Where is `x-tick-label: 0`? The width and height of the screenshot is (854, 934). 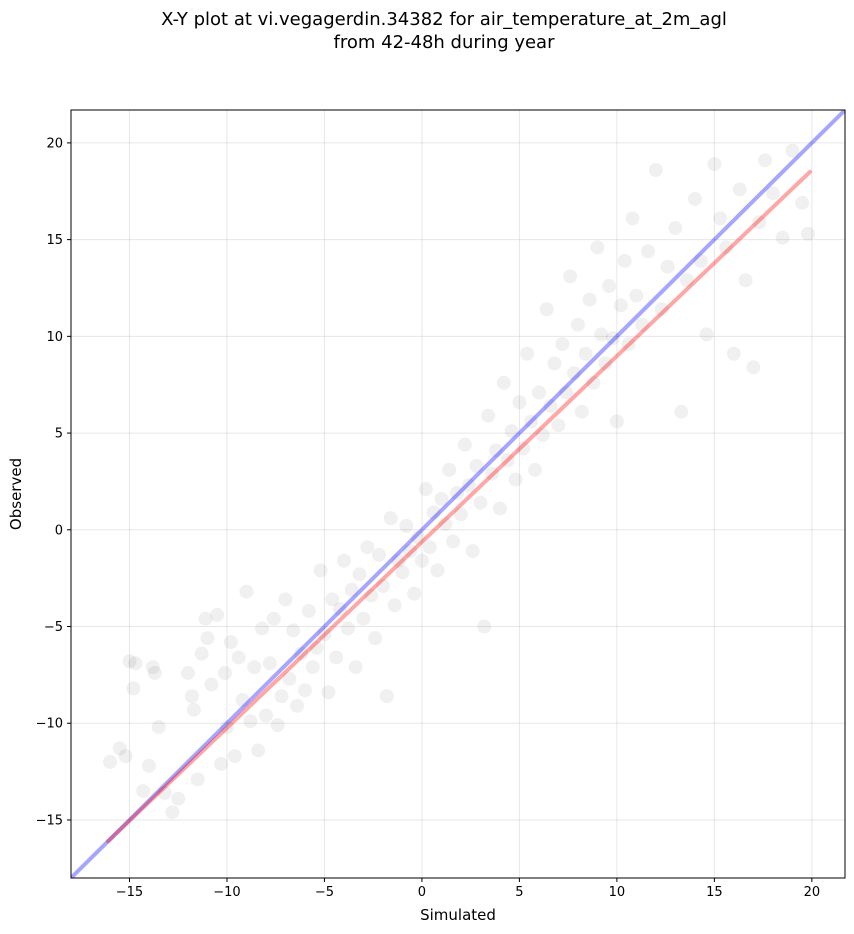
x-tick-label: 0 is located at coordinates (422, 892).